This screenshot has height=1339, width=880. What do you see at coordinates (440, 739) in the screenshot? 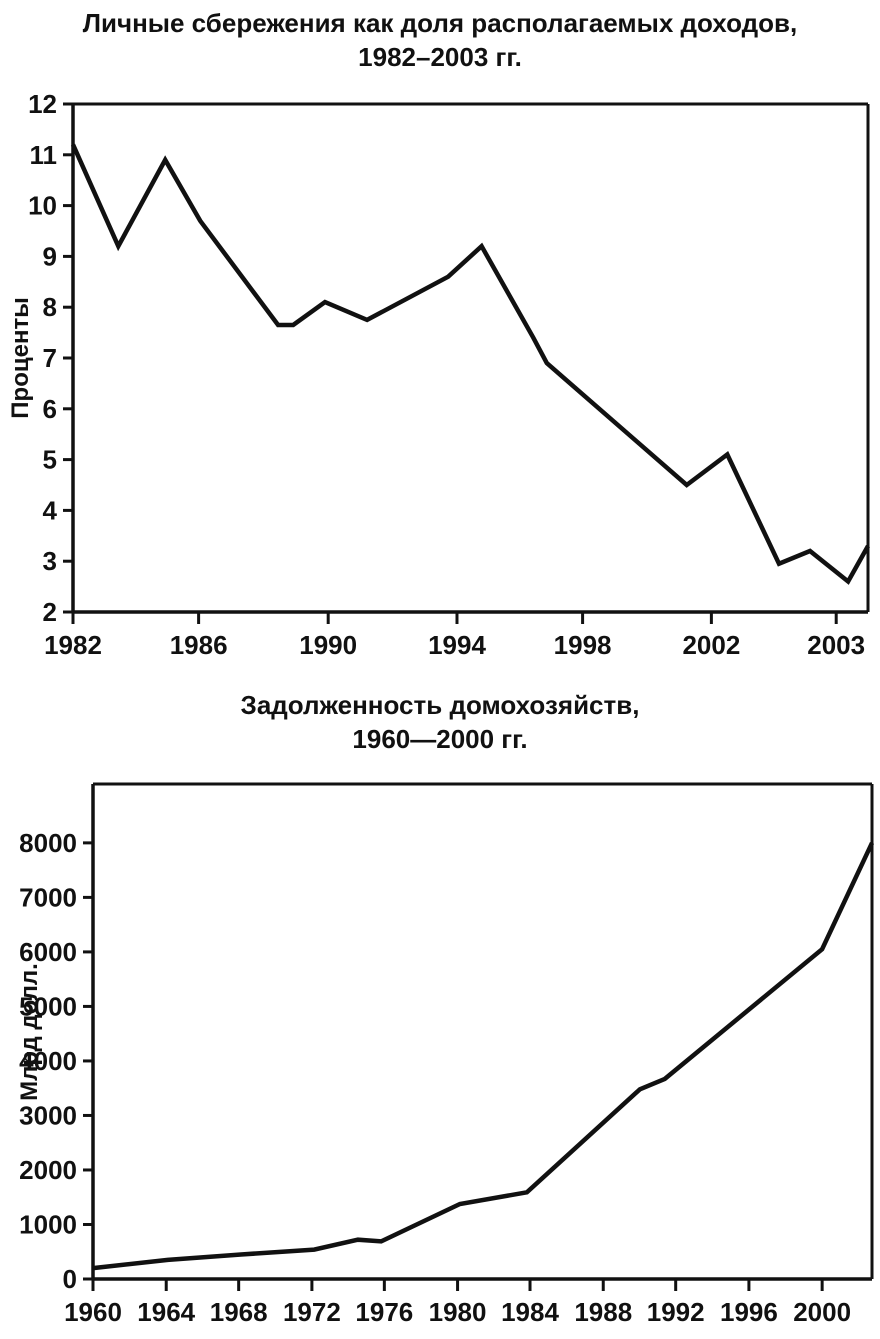
I see `debt-chart-title-line2: 1960—2000 гг.` at bounding box center [440, 739].